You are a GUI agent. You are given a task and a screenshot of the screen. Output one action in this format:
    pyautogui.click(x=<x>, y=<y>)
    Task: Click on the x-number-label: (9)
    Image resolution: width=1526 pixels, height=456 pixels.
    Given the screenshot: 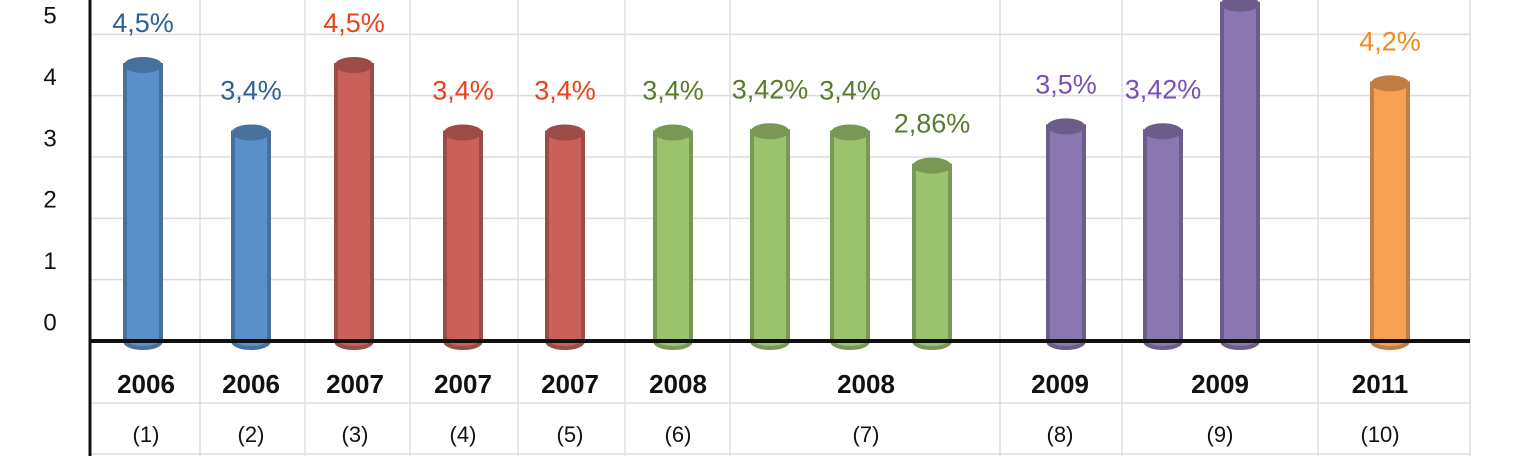 What is the action you would take?
    pyautogui.click(x=1220, y=434)
    